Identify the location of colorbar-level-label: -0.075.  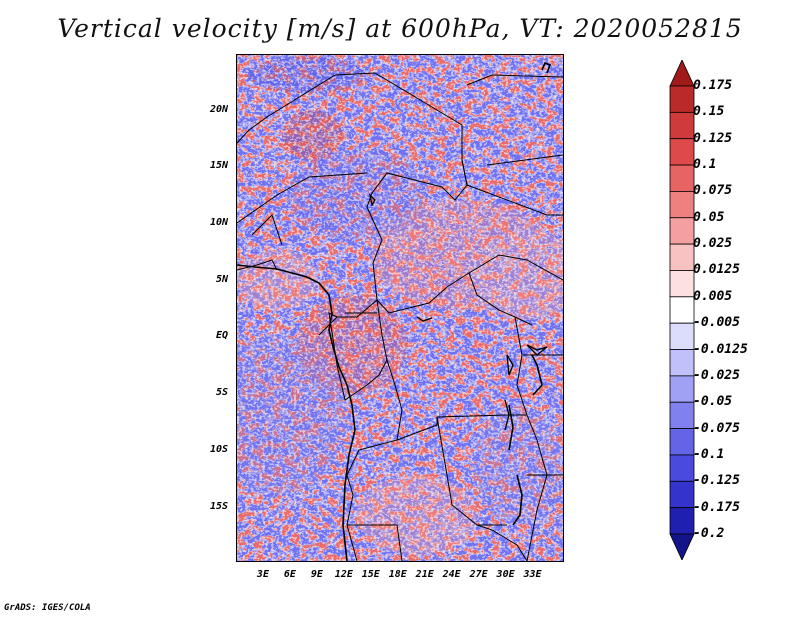
(716, 428).